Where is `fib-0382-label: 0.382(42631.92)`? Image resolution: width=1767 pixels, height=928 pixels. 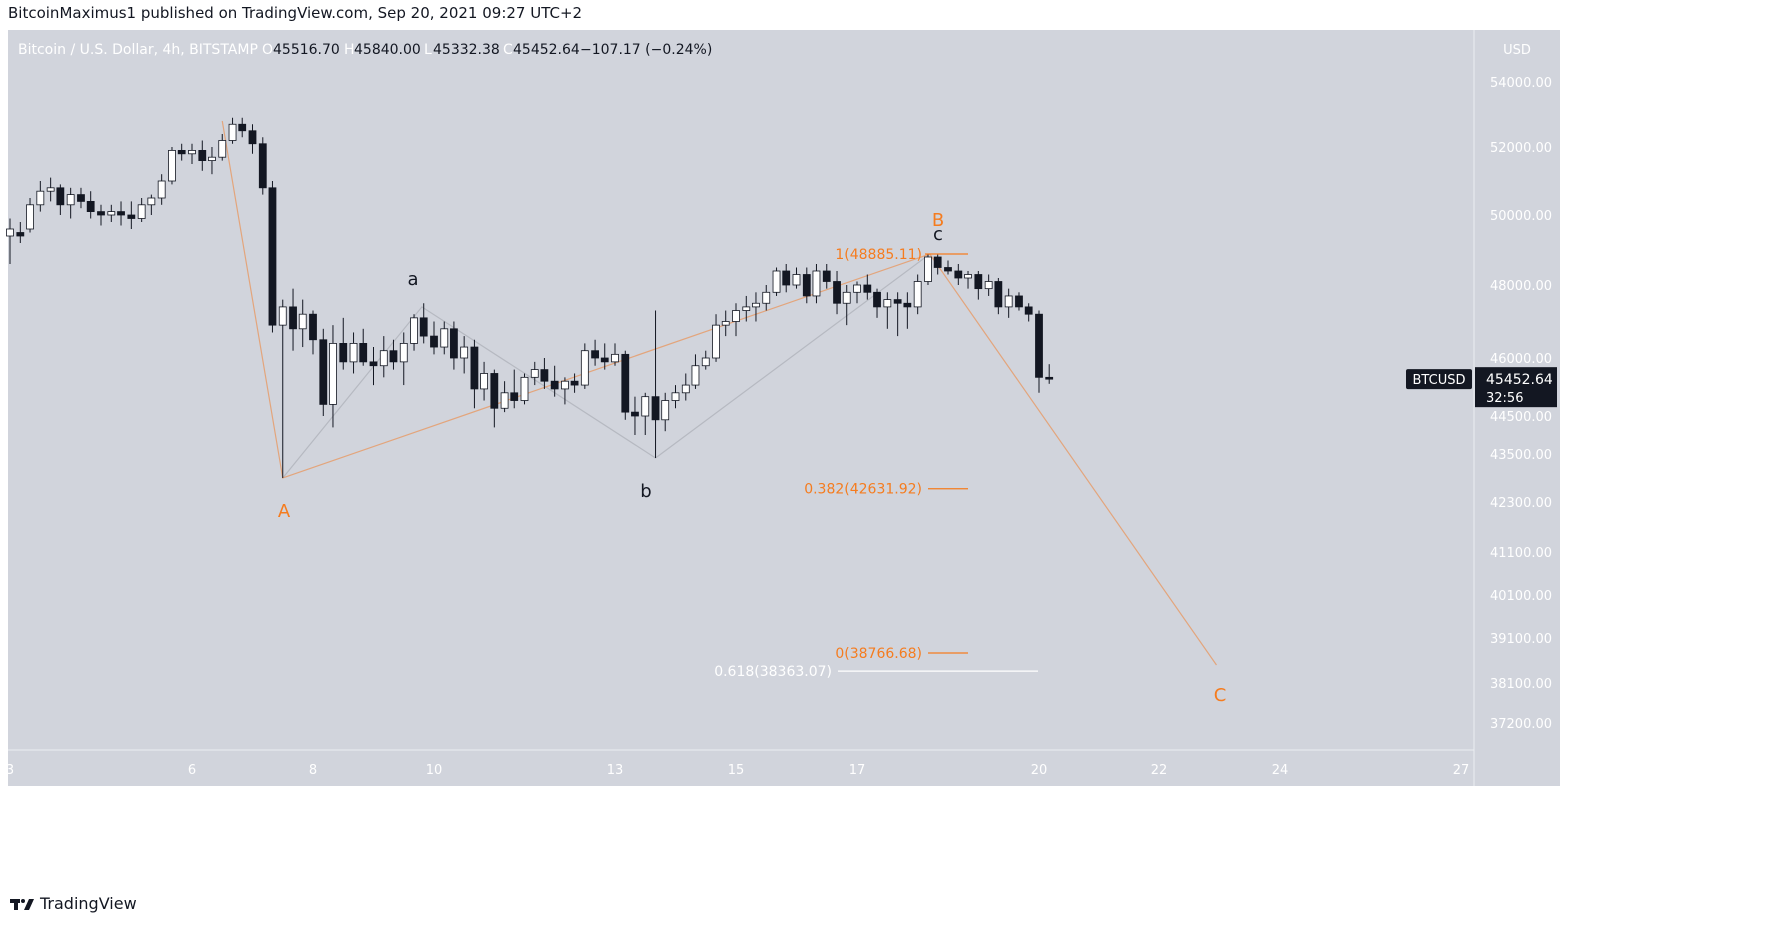
fib-0382-label: 0.382(42631.92) is located at coordinates (863, 490).